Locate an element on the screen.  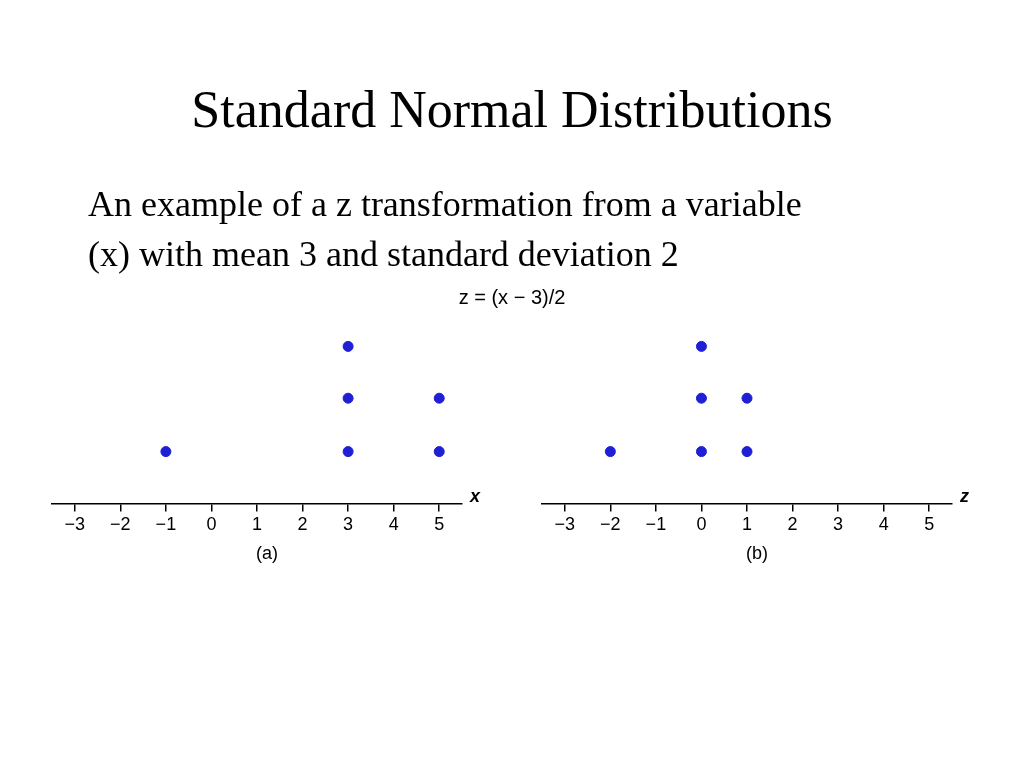
text: z = (x − 3)/2 is located at coordinates (512, 297).